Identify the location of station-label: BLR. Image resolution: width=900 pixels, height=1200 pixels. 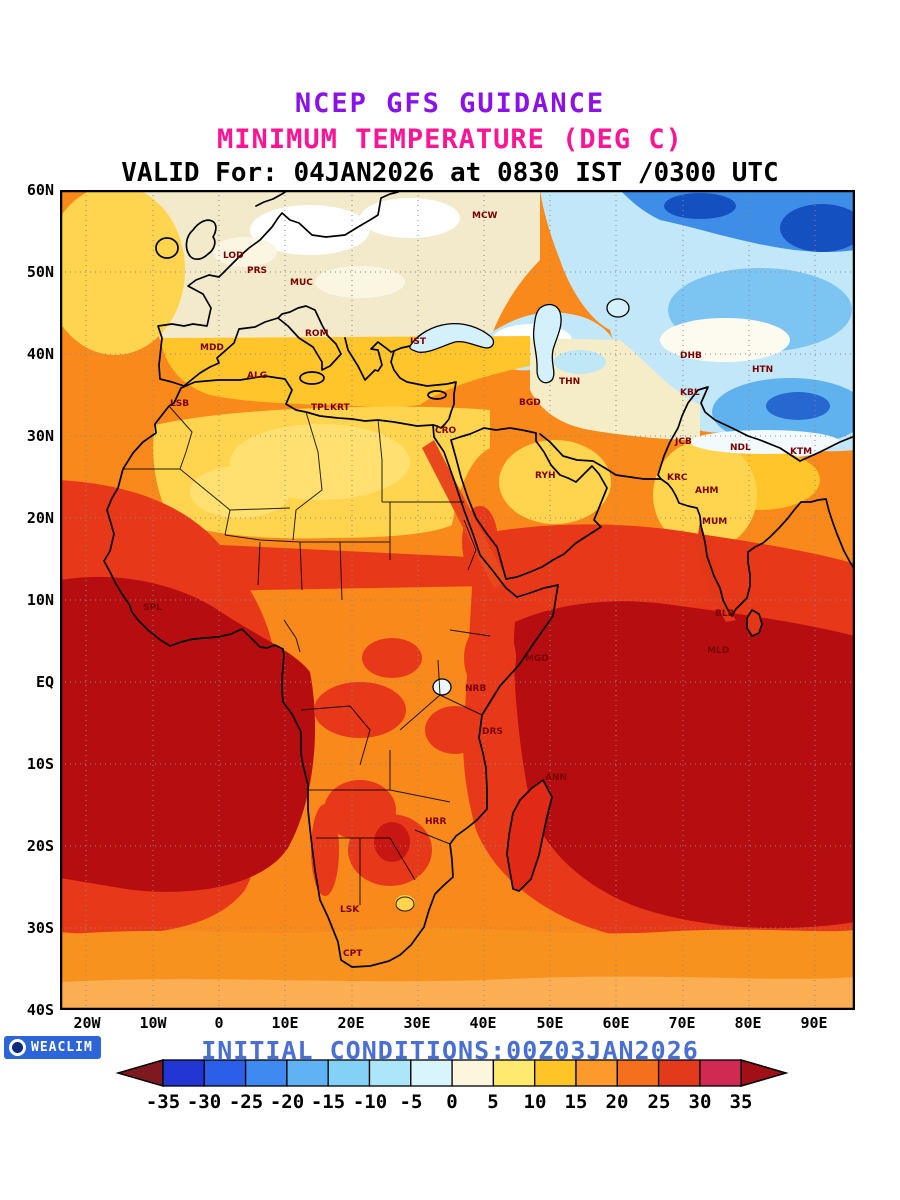
(725, 614).